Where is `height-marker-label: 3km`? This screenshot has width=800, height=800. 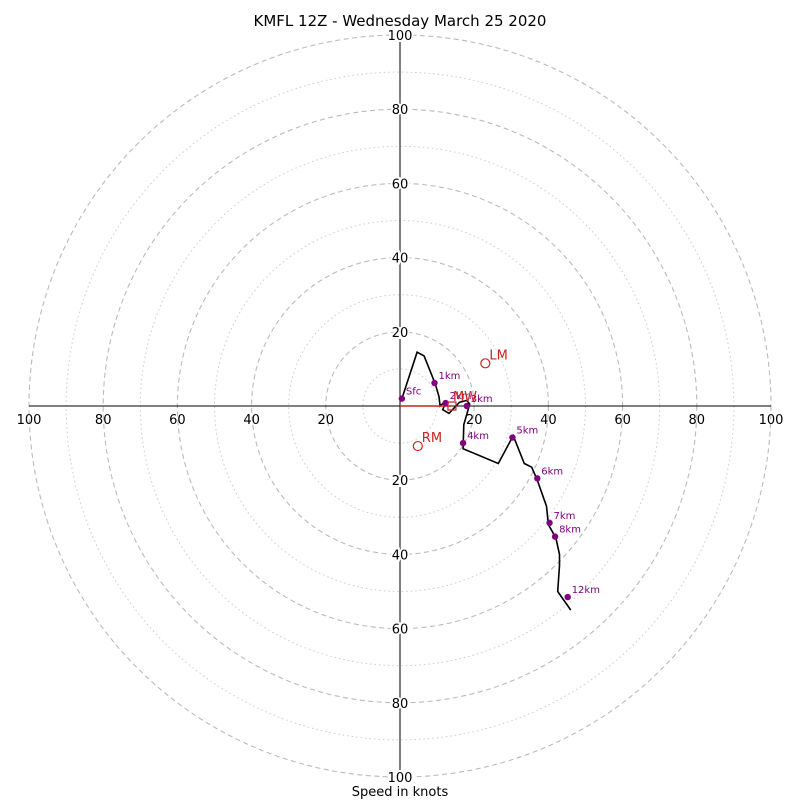 height-marker-label: 3km is located at coordinates (482, 399).